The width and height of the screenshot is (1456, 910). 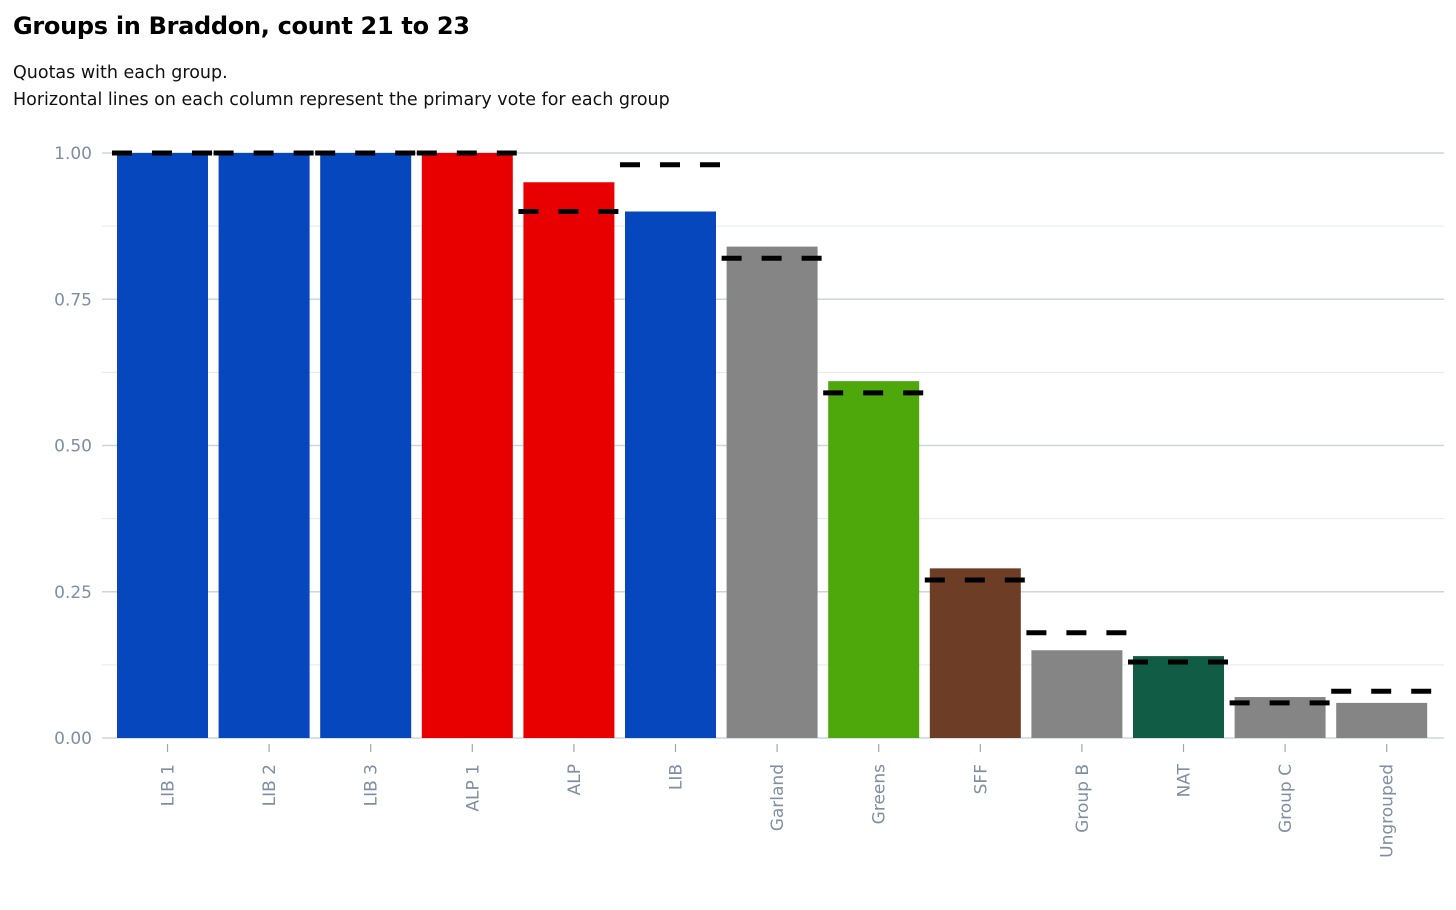 What do you see at coordinates (975, 653) in the screenshot?
I see `bar-sff` at bounding box center [975, 653].